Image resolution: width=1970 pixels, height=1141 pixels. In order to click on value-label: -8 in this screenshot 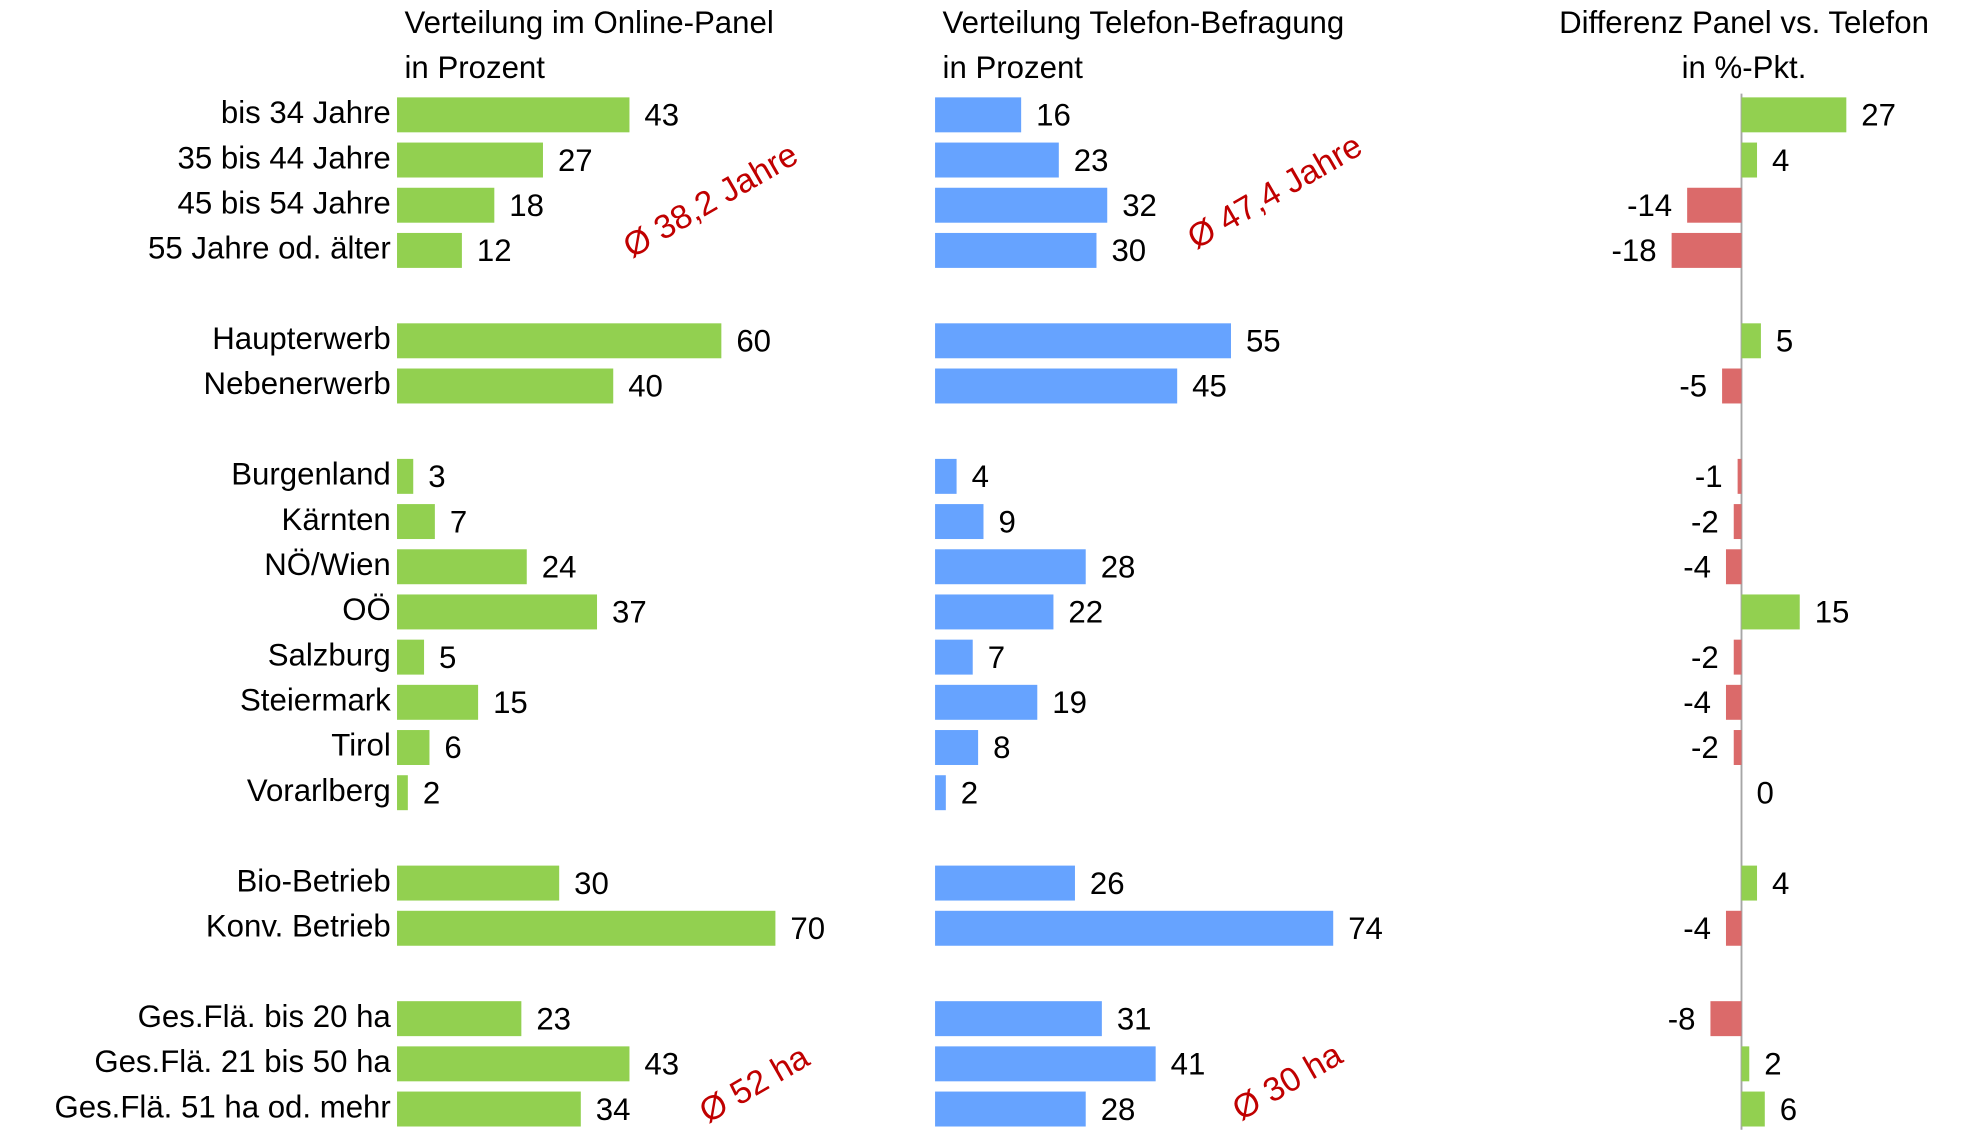, I will do `click(1682, 1018)`.